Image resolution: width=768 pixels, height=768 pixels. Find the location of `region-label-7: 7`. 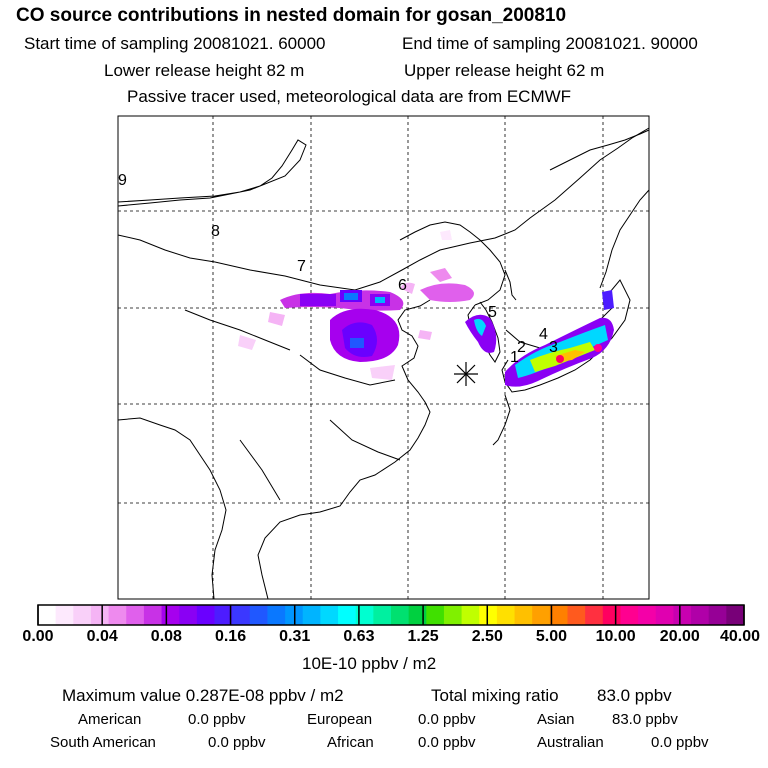

region-label-7: 7 is located at coordinates (301, 266).